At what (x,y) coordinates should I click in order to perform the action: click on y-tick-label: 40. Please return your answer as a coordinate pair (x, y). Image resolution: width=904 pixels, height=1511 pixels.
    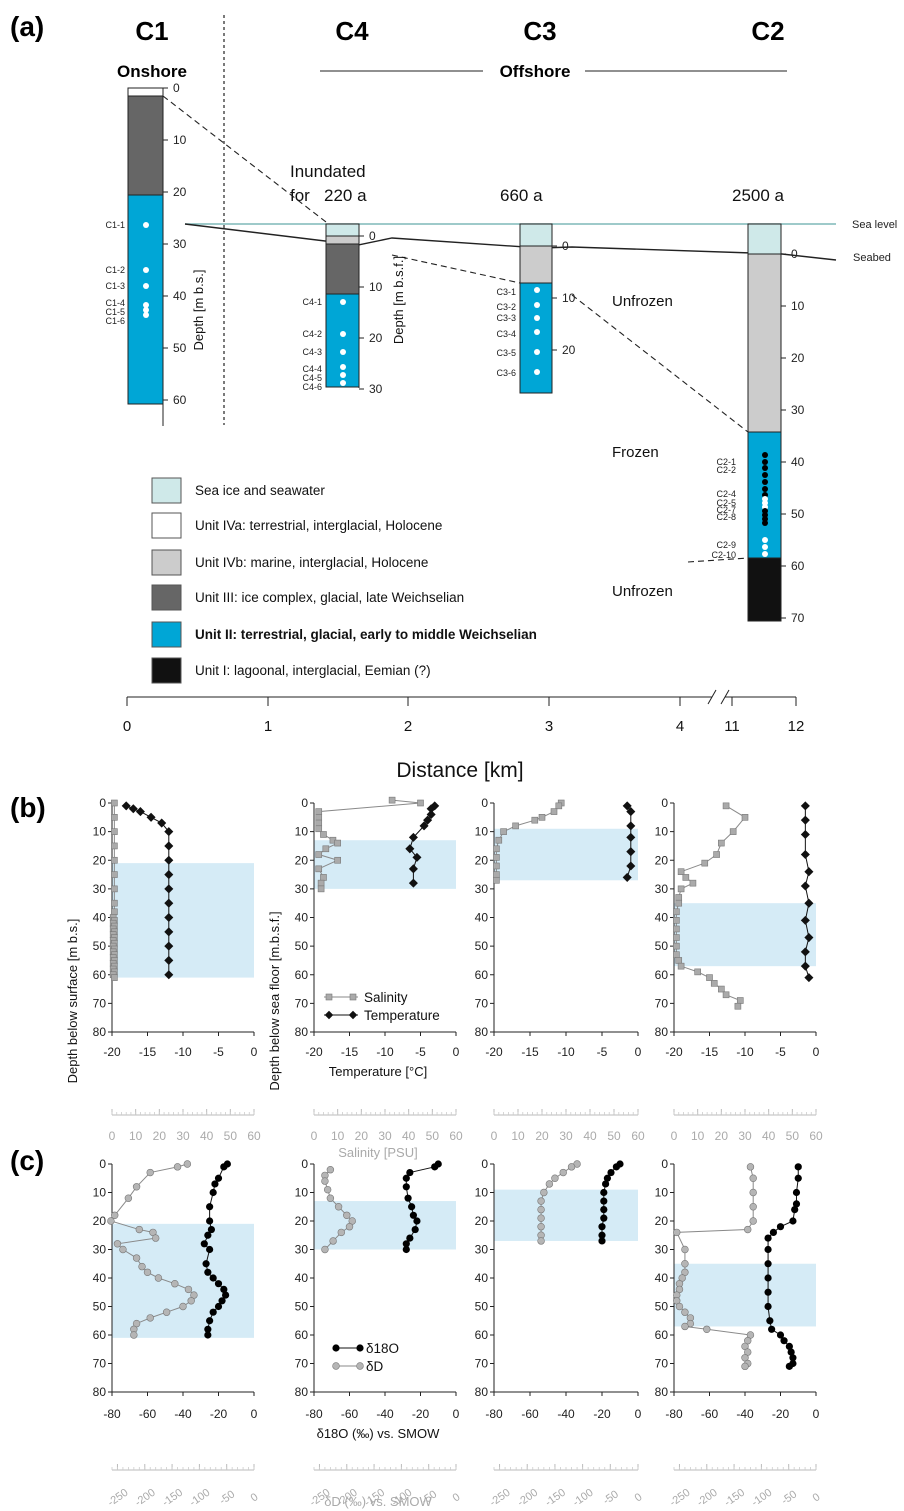
    Looking at the image, I should click on (302, 1278).